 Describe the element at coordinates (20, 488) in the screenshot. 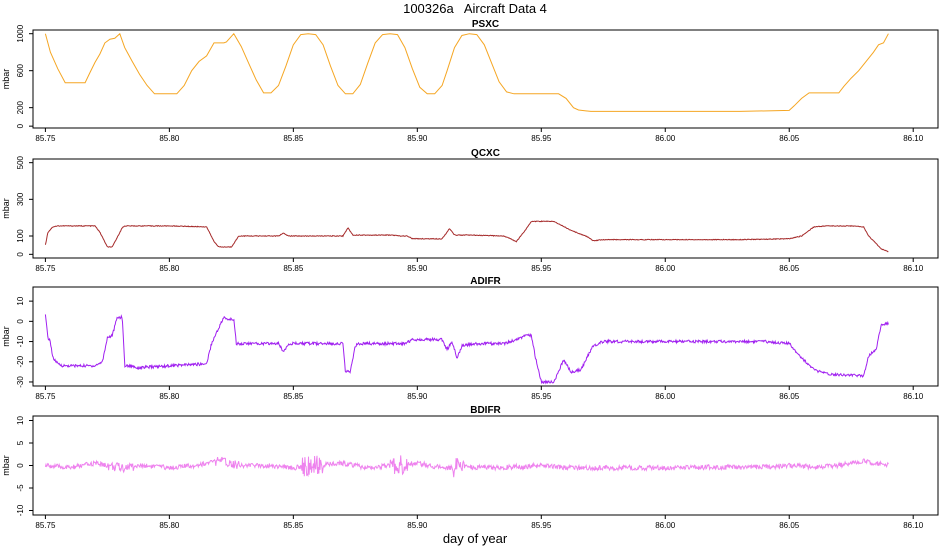

I see `y-tick-label: -5` at that location.